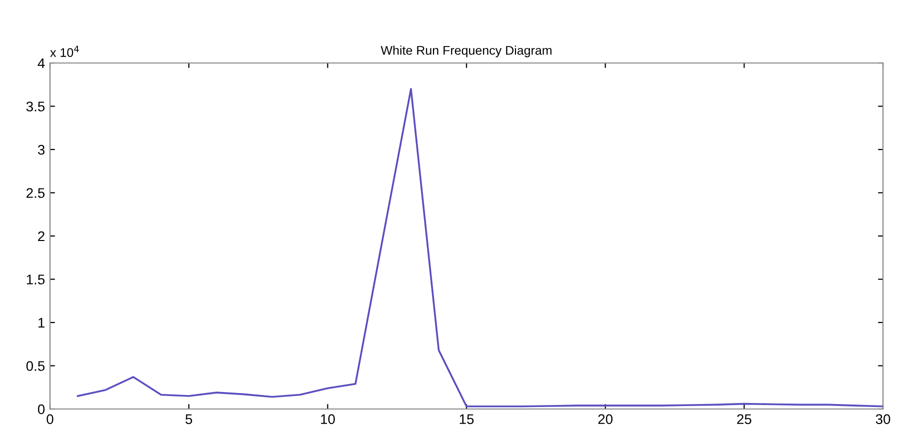  What do you see at coordinates (883, 419) in the screenshot?
I see `x-tick-label: 30` at bounding box center [883, 419].